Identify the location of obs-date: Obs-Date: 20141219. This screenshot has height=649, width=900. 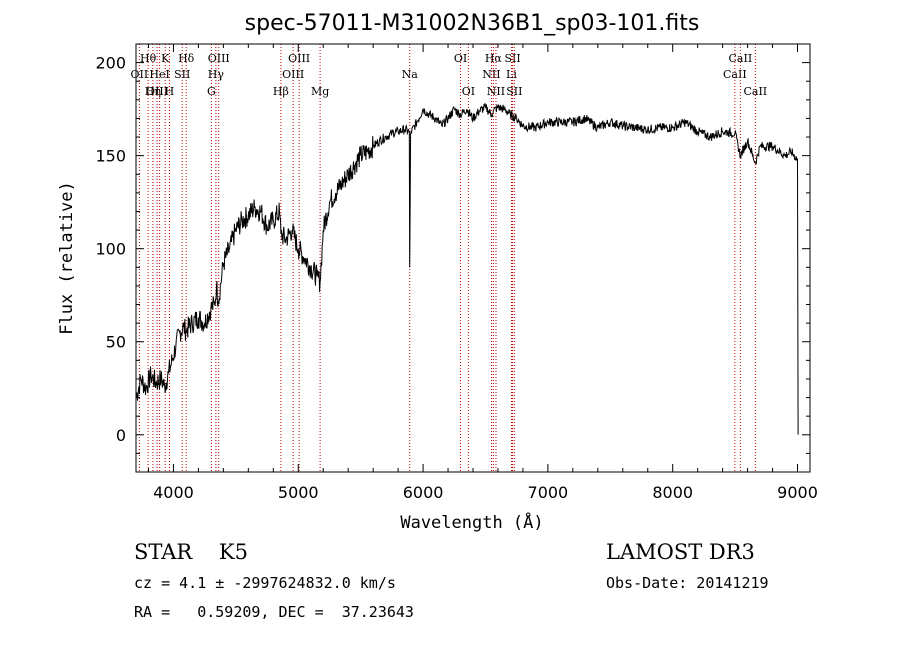
(687, 583).